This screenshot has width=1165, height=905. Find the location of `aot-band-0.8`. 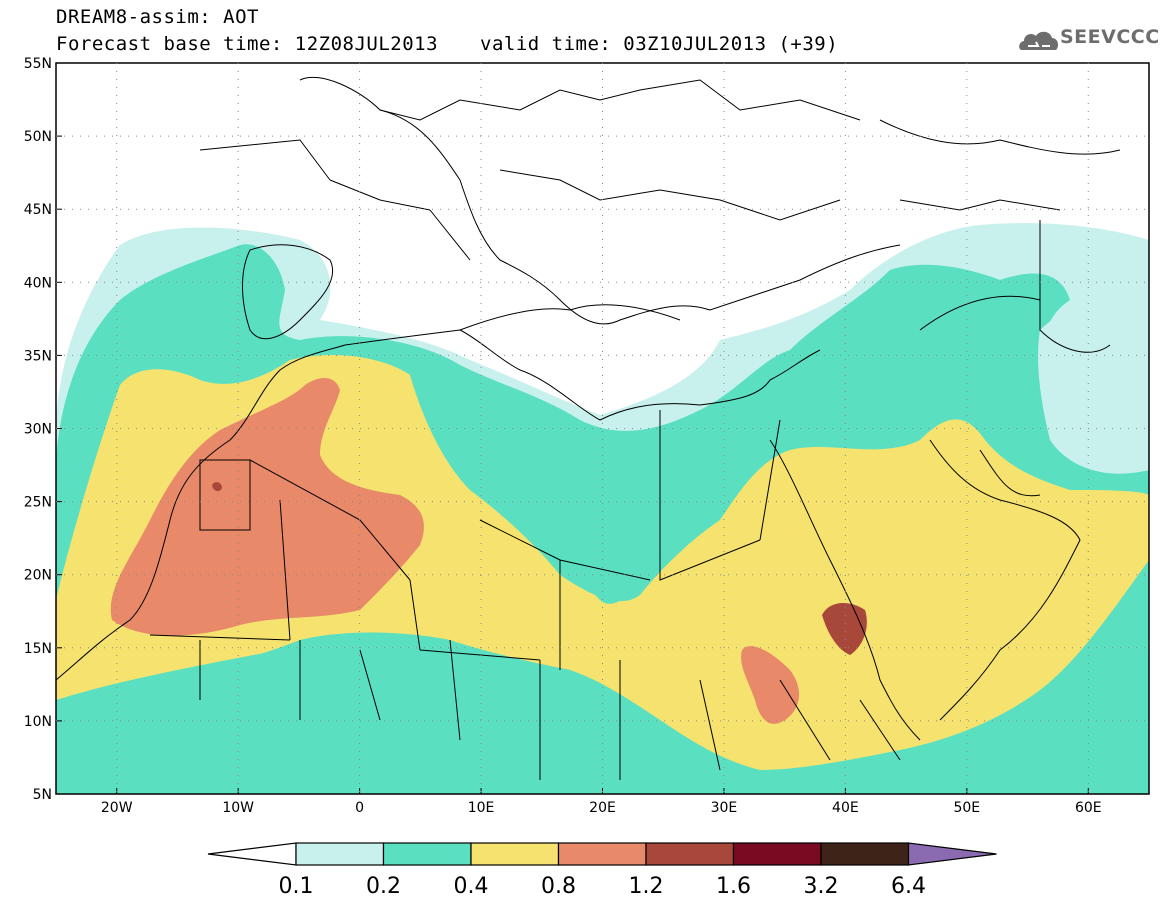

aot-band-0.8 is located at coordinates (267, 507).